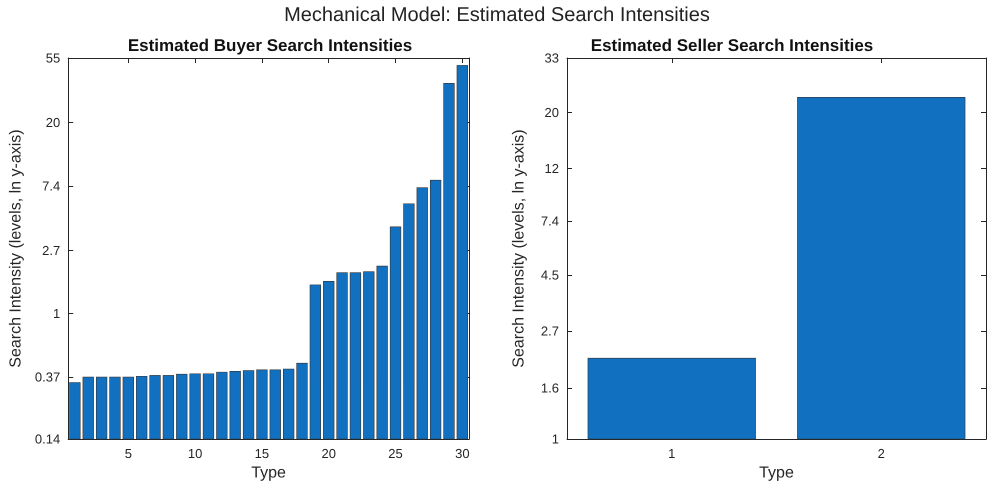  Describe the element at coordinates (47, 377) in the screenshot. I see `y-tick-label: 0.37` at that location.